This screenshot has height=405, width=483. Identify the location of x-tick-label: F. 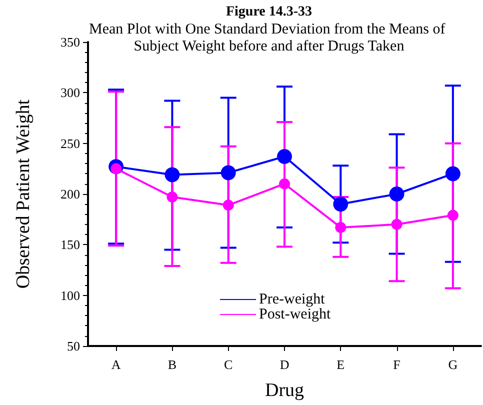
(396, 364).